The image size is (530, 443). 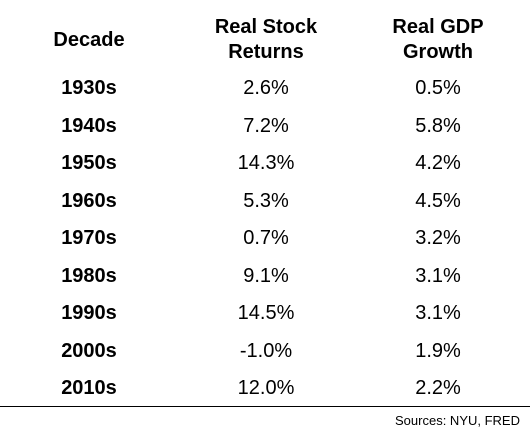 I want to click on table-row: 1930s 2.6% 0.5%, so click(x=265, y=89).